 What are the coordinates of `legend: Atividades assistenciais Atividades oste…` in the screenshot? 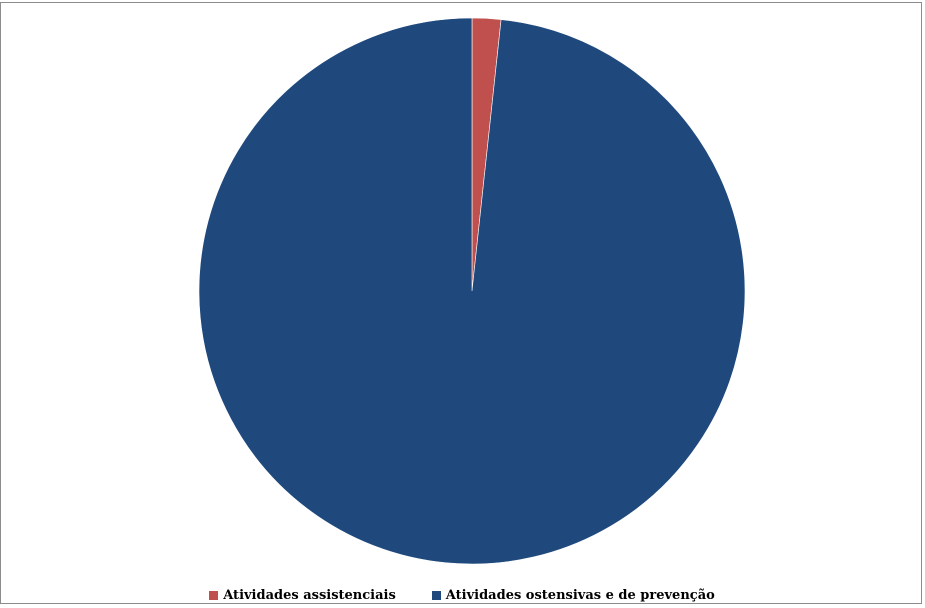 It's located at (462, 595).